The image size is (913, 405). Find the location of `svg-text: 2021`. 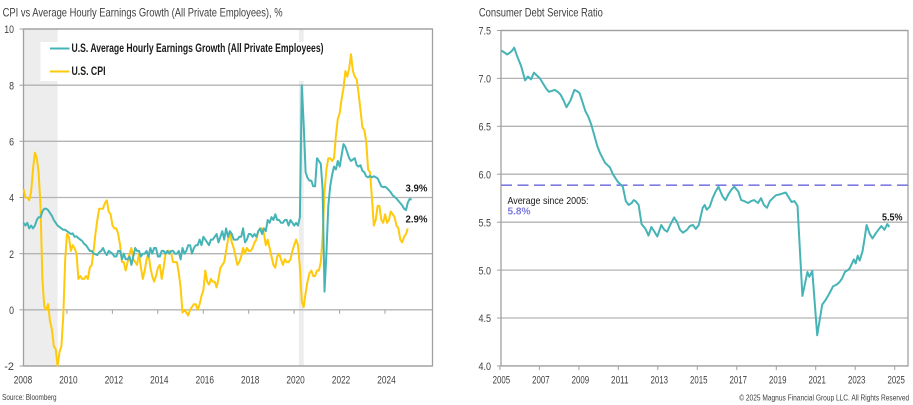

svg-text: 2021 is located at coordinates (817, 381).